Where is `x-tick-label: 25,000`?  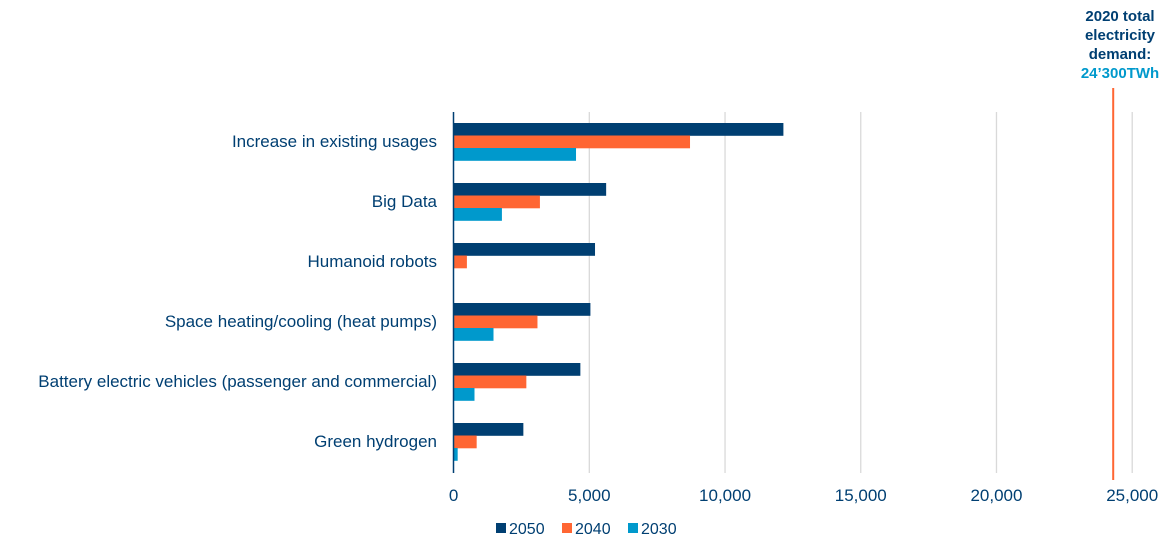
x-tick-label: 25,000 is located at coordinates (1132, 495).